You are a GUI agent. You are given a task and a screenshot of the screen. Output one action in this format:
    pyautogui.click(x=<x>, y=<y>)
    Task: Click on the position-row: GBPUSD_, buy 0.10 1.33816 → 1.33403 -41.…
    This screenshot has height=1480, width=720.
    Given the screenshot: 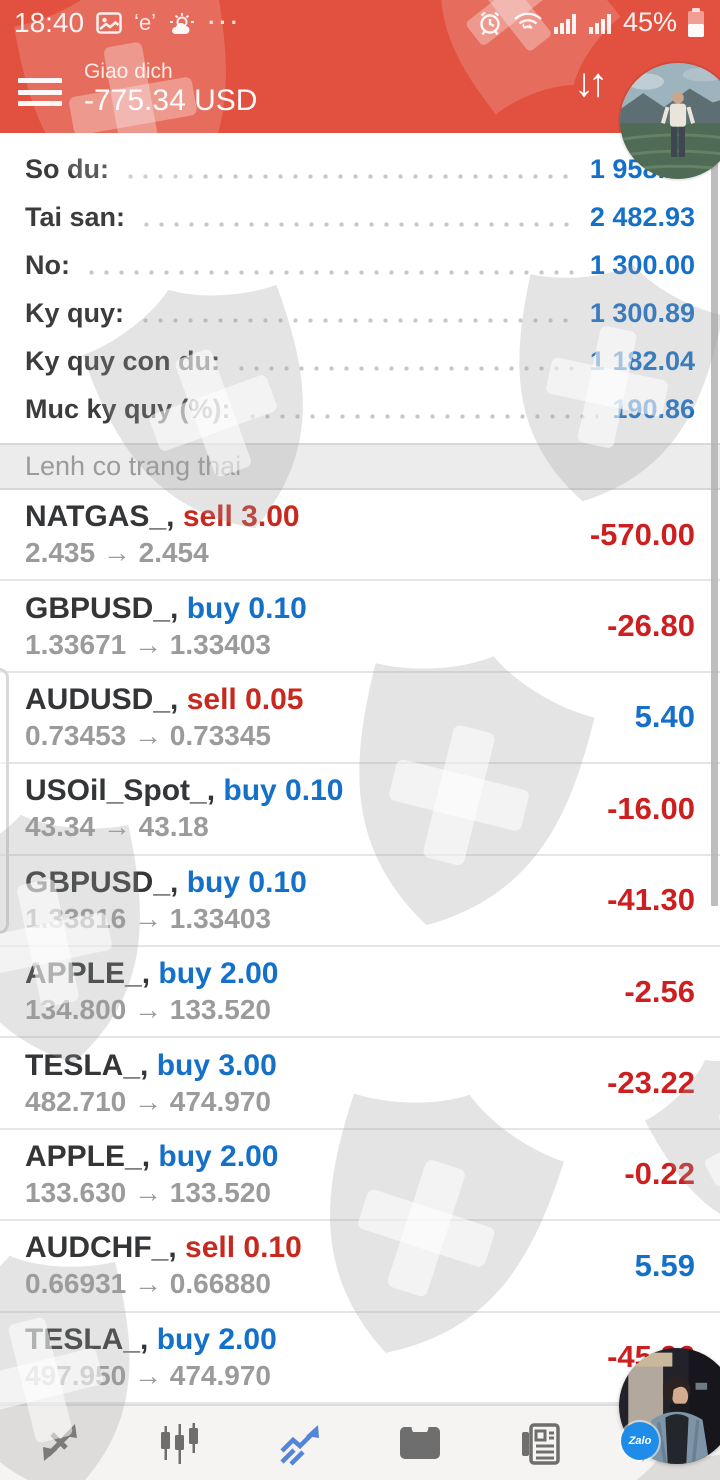 What is the action you would take?
    pyautogui.click(x=360, y=901)
    